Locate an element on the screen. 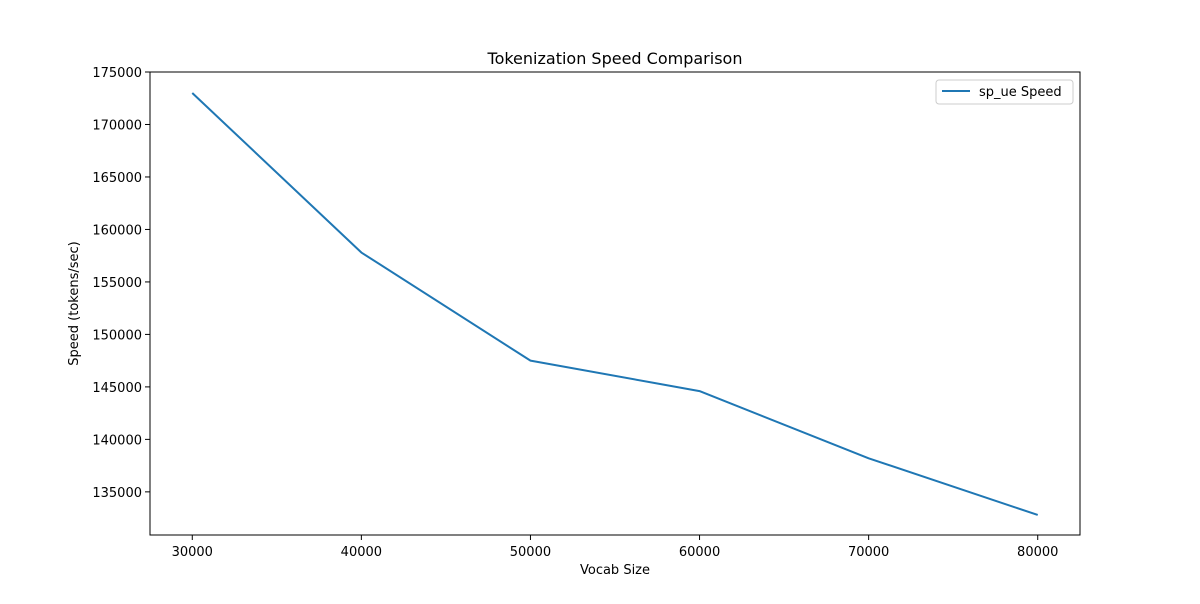 The image size is (1200, 604). x-axis-label: Vocab Size is located at coordinates (615, 570).